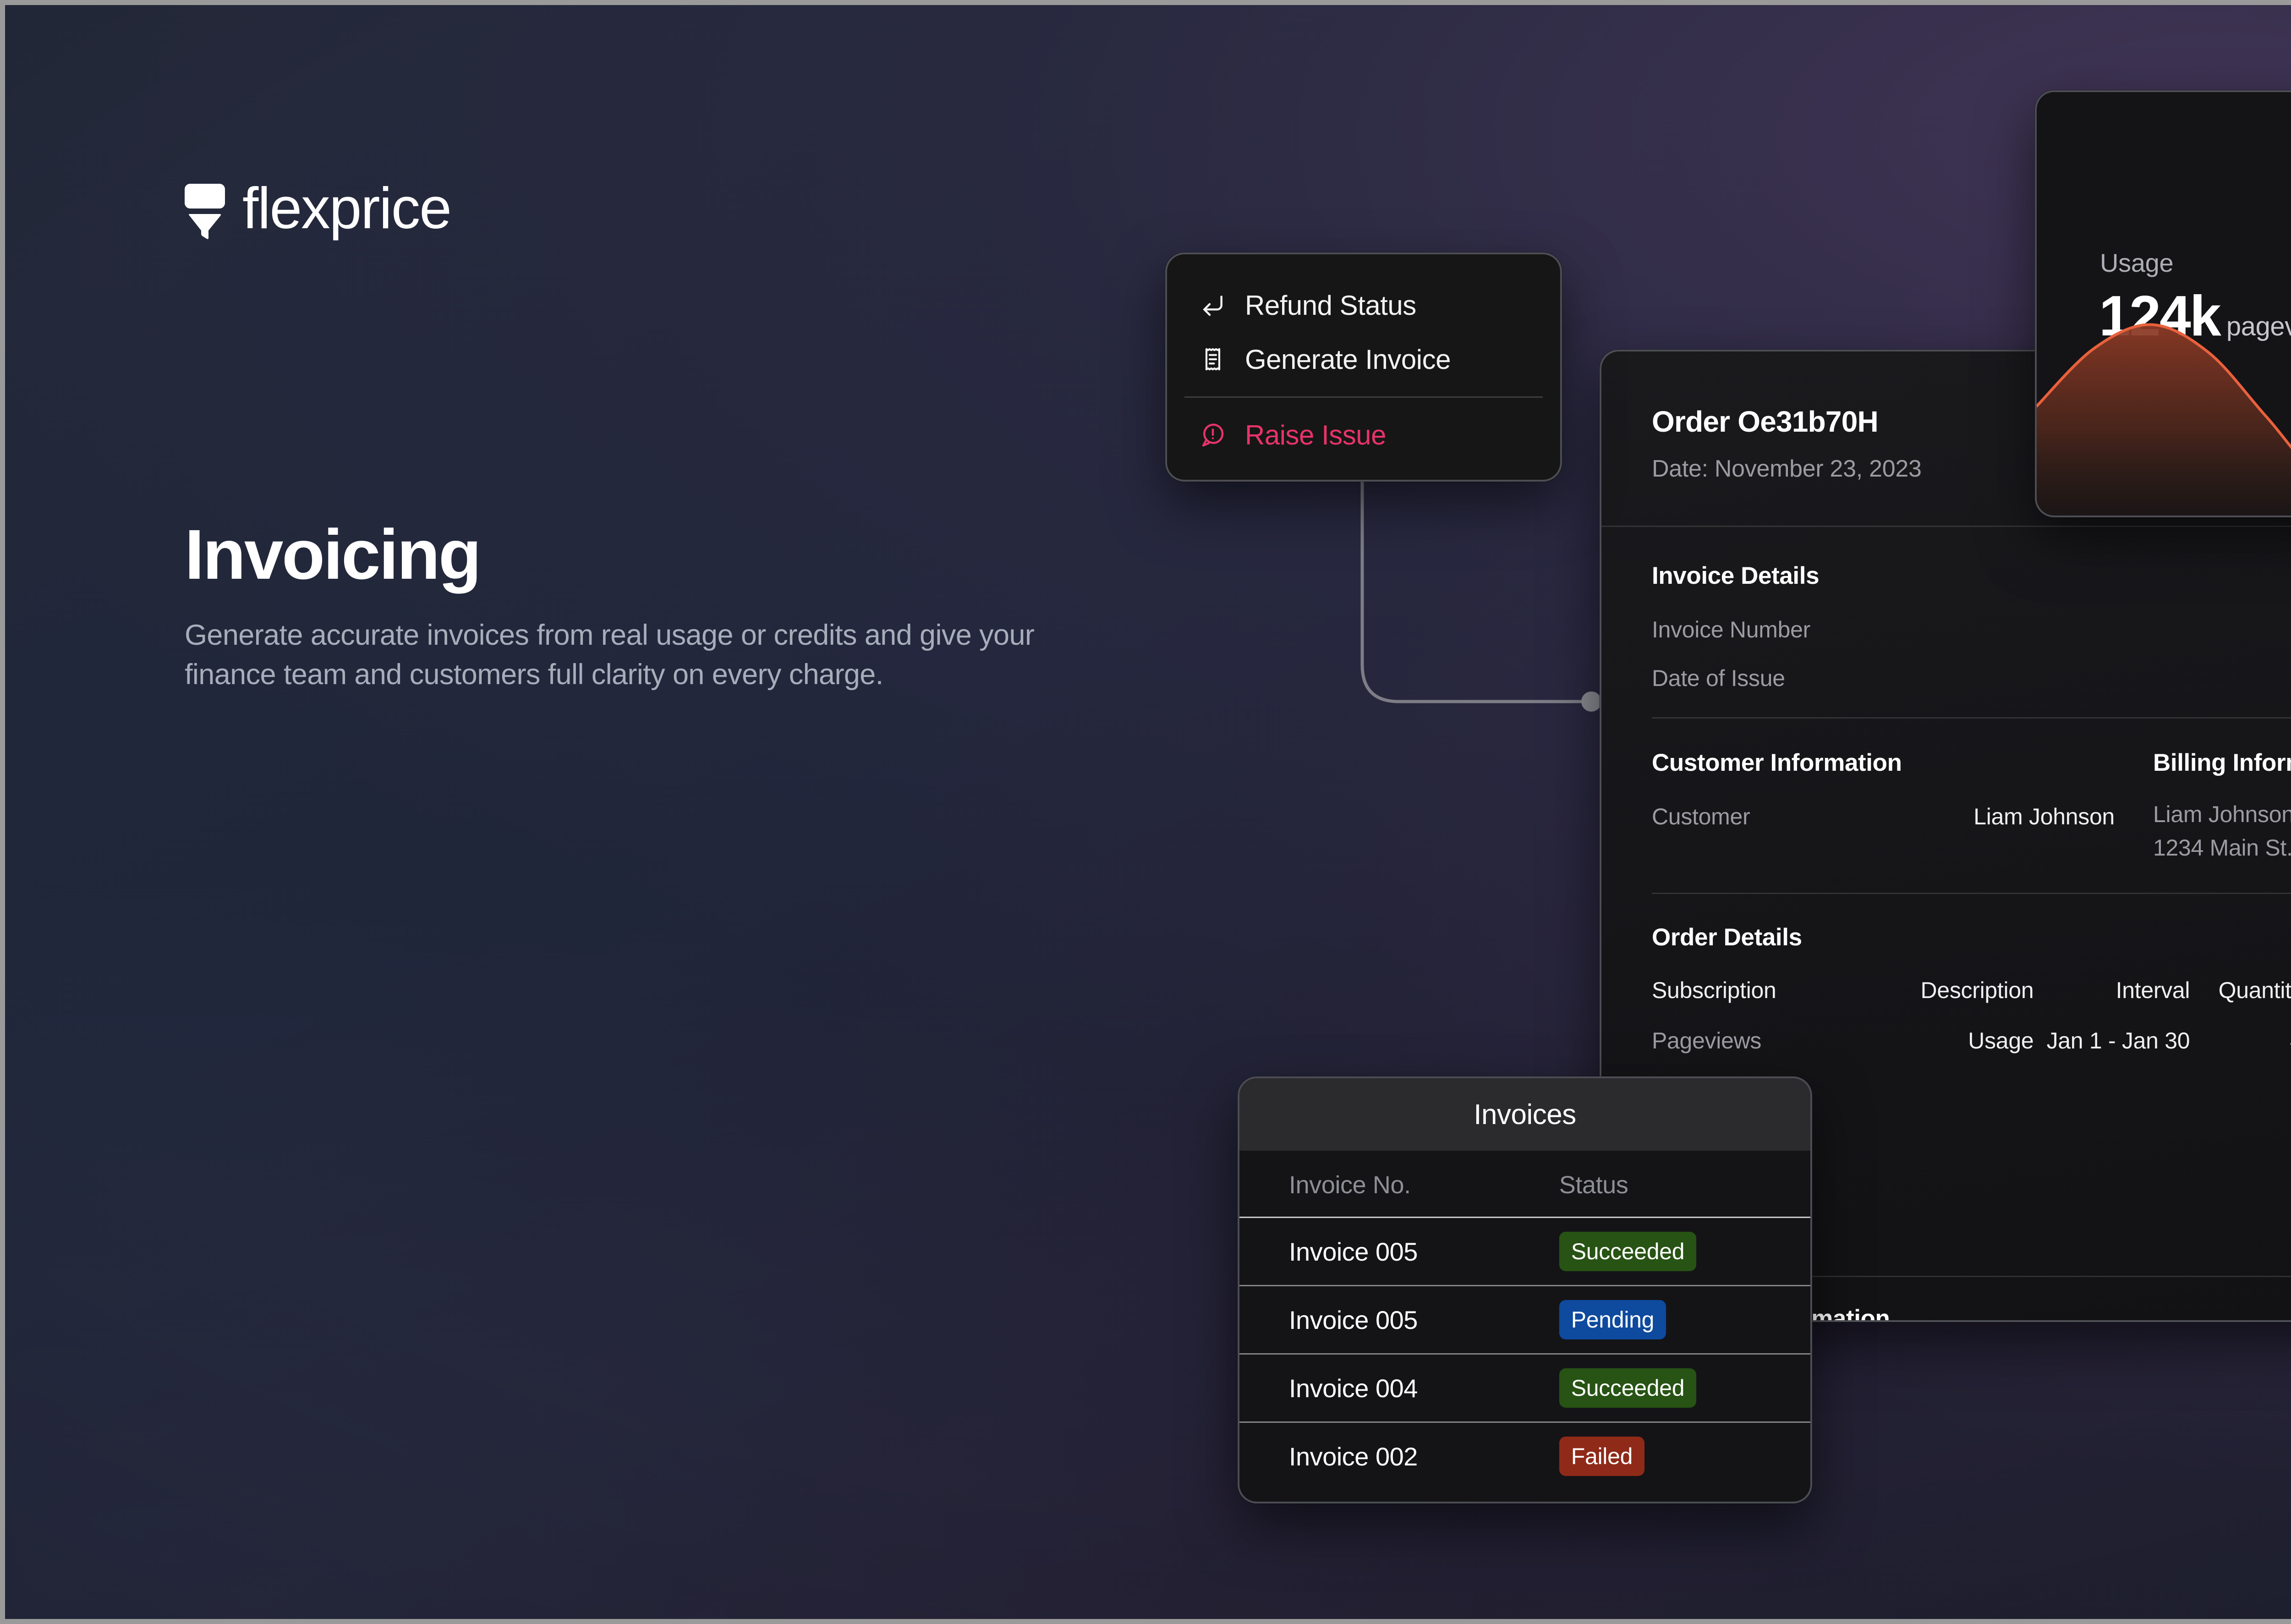  Describe the element at coordinates (677, 210) in the screenshot. I see `brand-logo: flexprice` at that location.